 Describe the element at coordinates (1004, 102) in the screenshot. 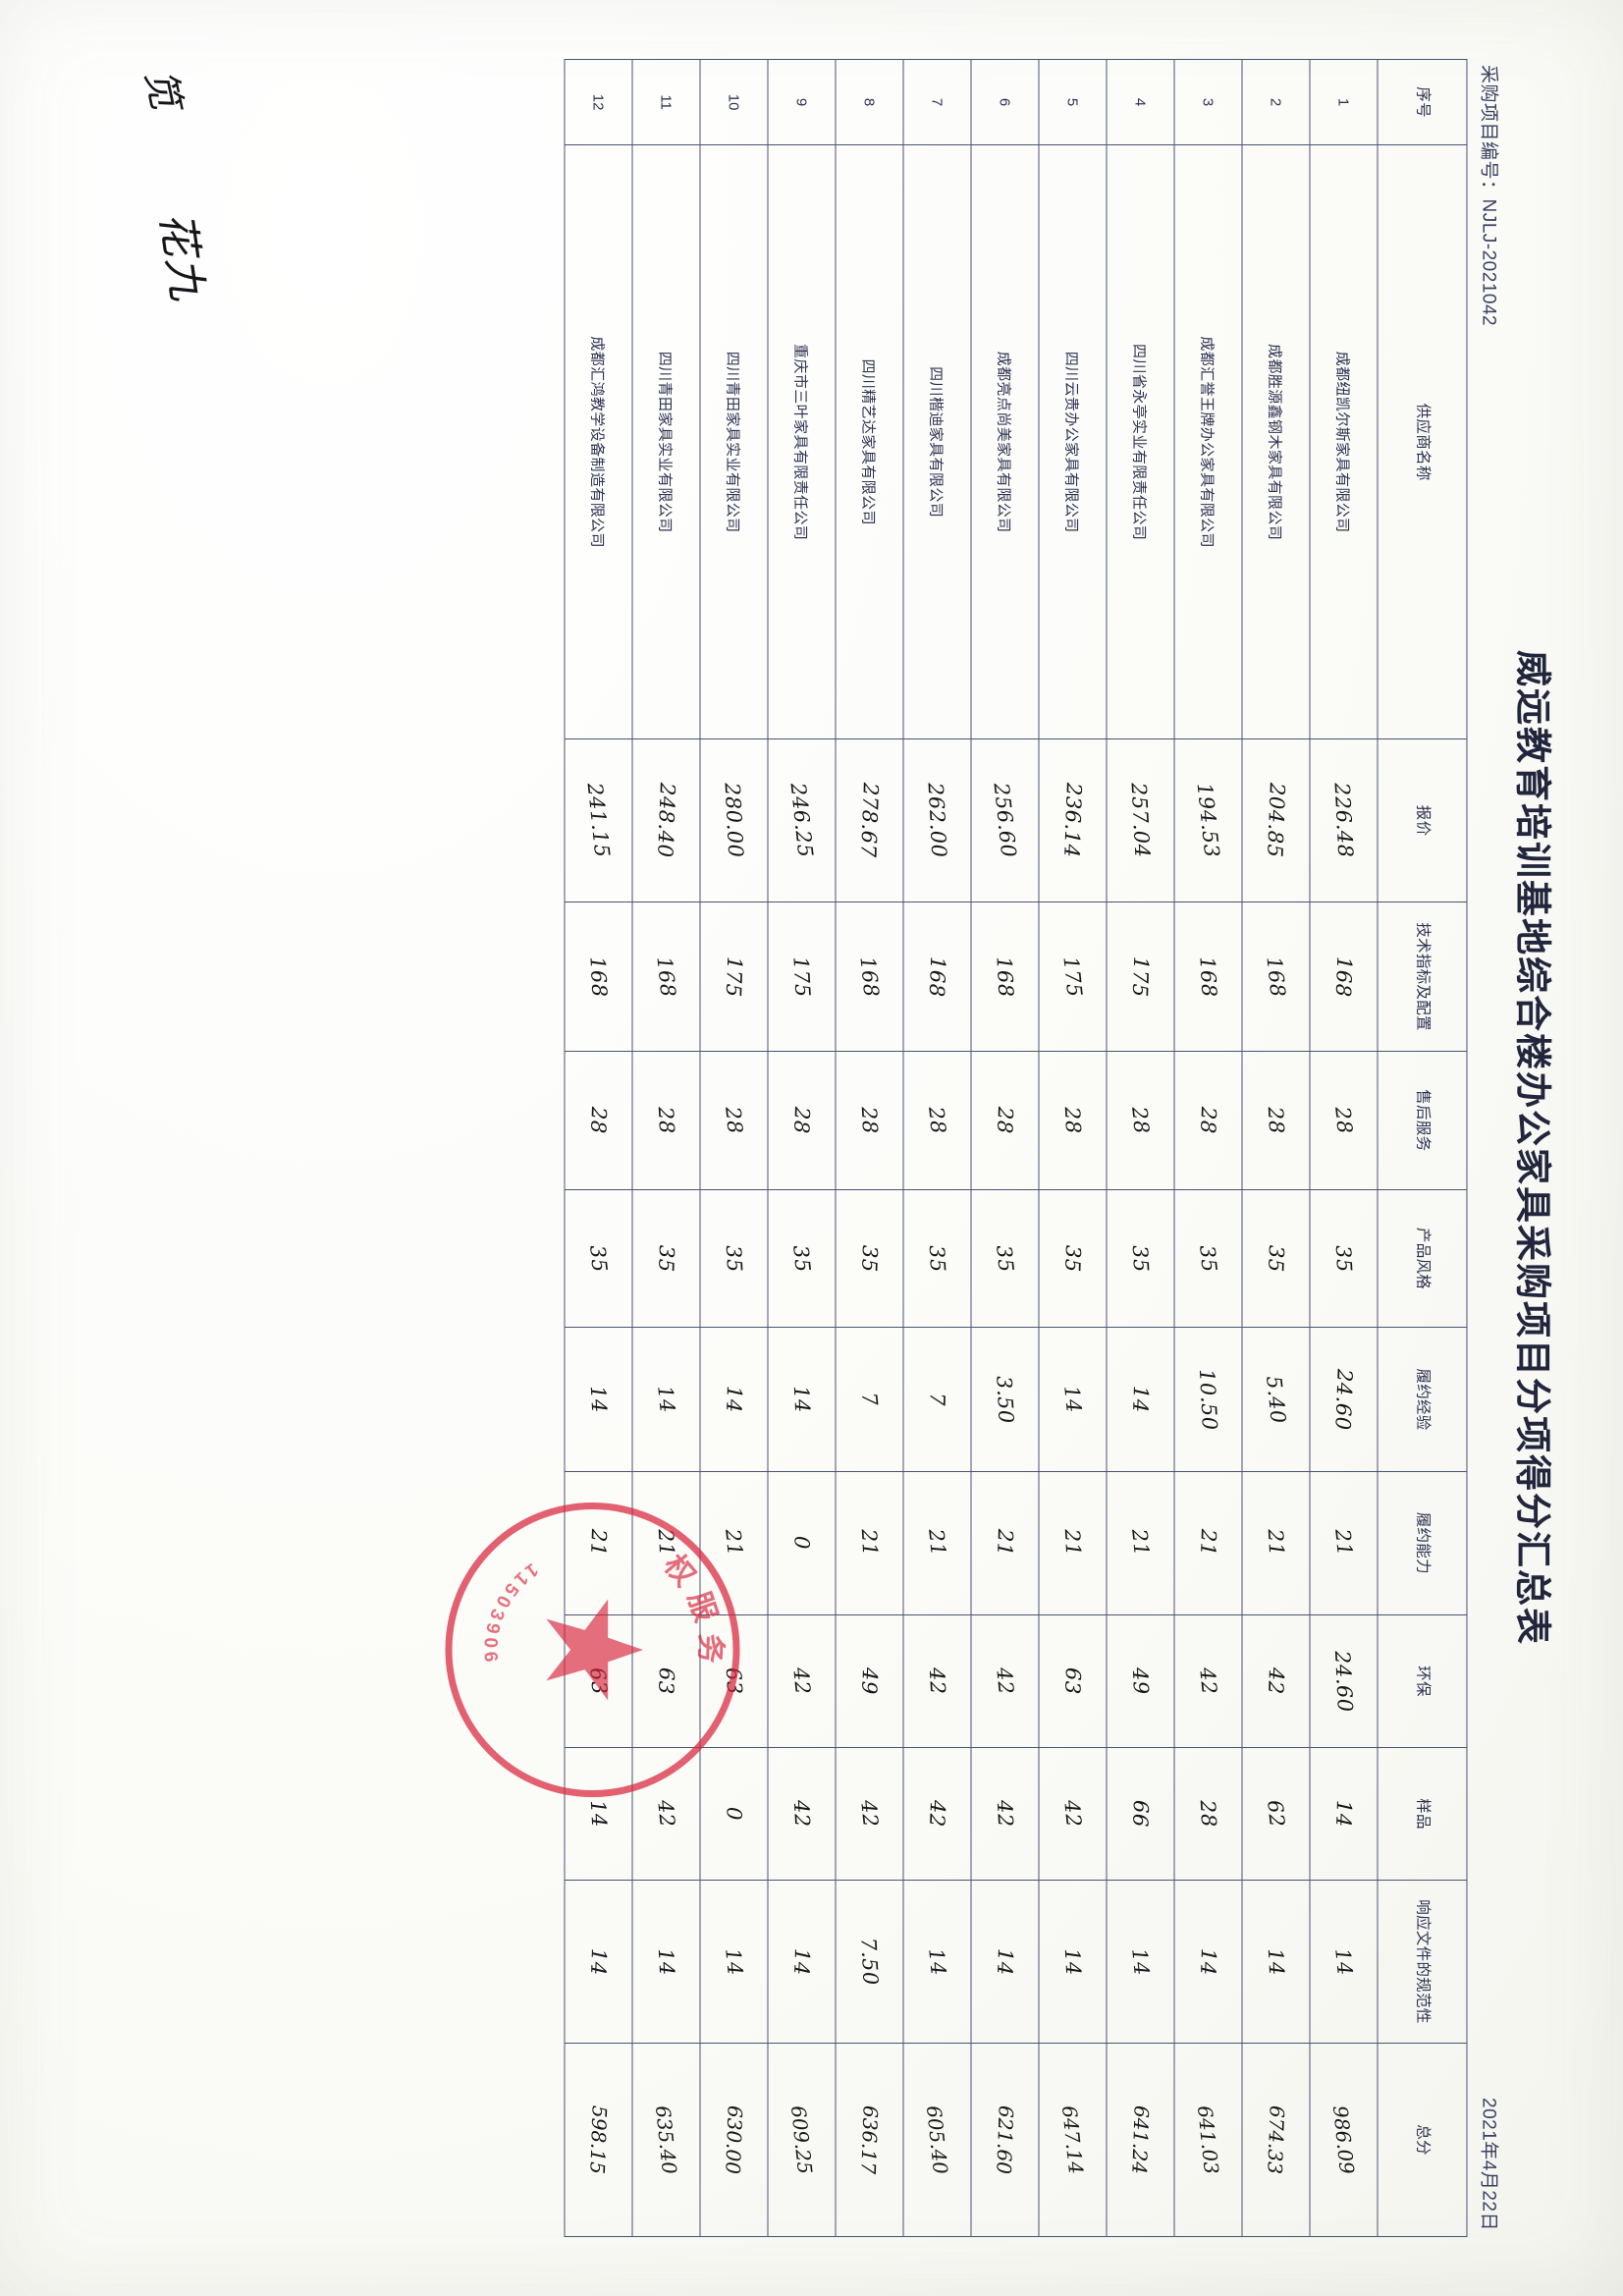

I see `cell-index: 6` at that location.